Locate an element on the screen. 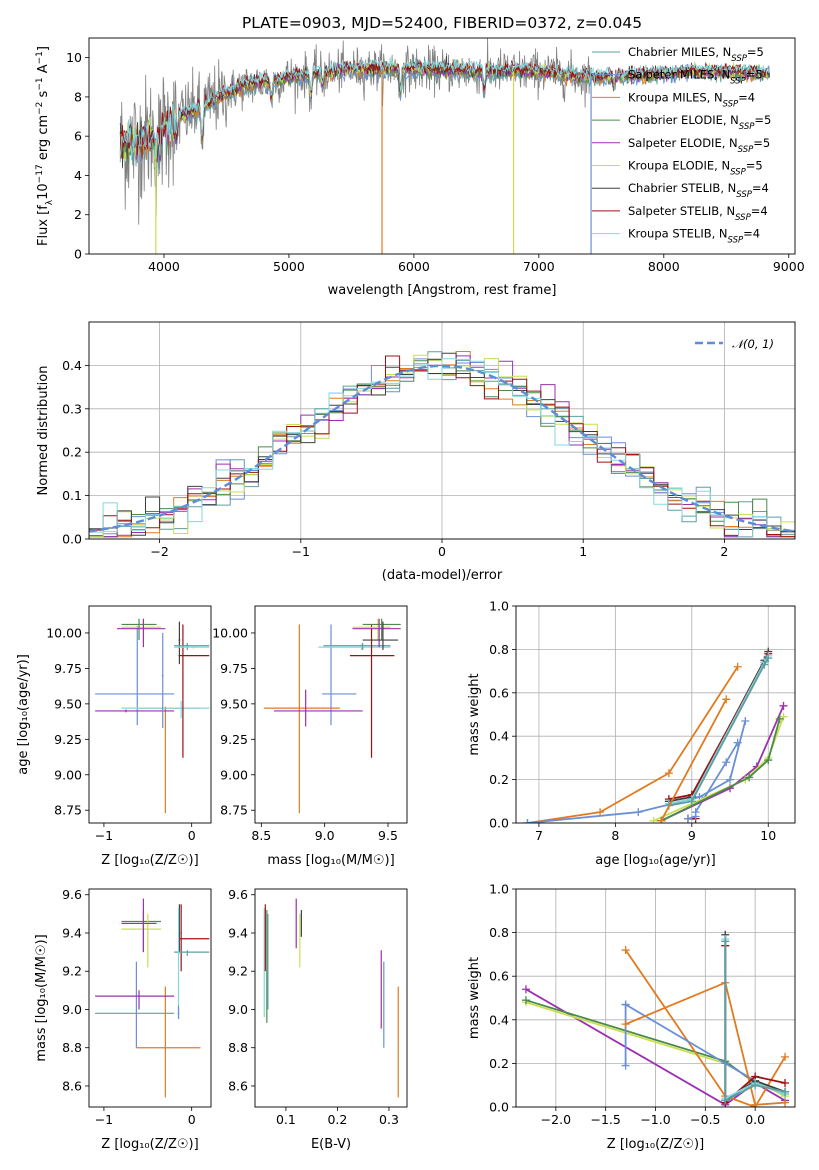 The height and width of the screenshot is (1170, 819). y-axis-label-part: −2 is located at coordinates (40, 108).